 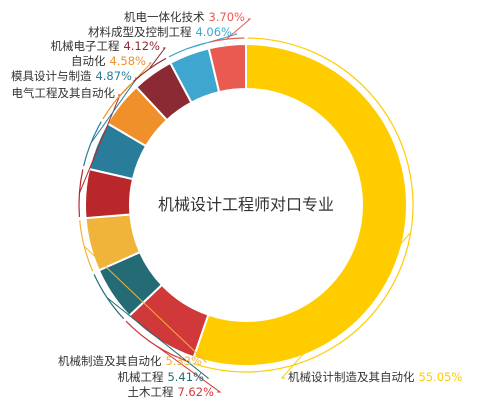 I want to click on slice-label-5: 电气工程及其自动化, so click(x=64, y=93).